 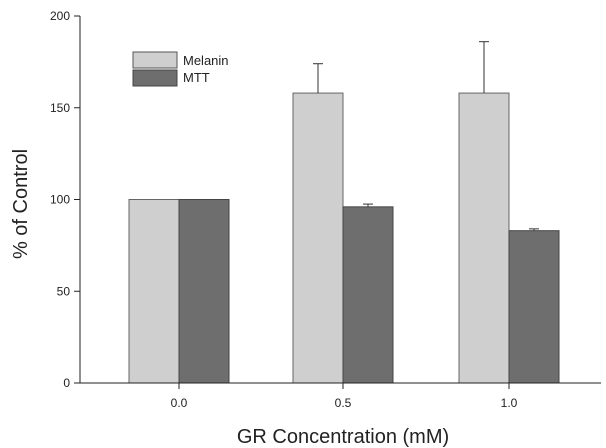 I want to click on y-tick-label-50: 50, so click(x=64, y=291).